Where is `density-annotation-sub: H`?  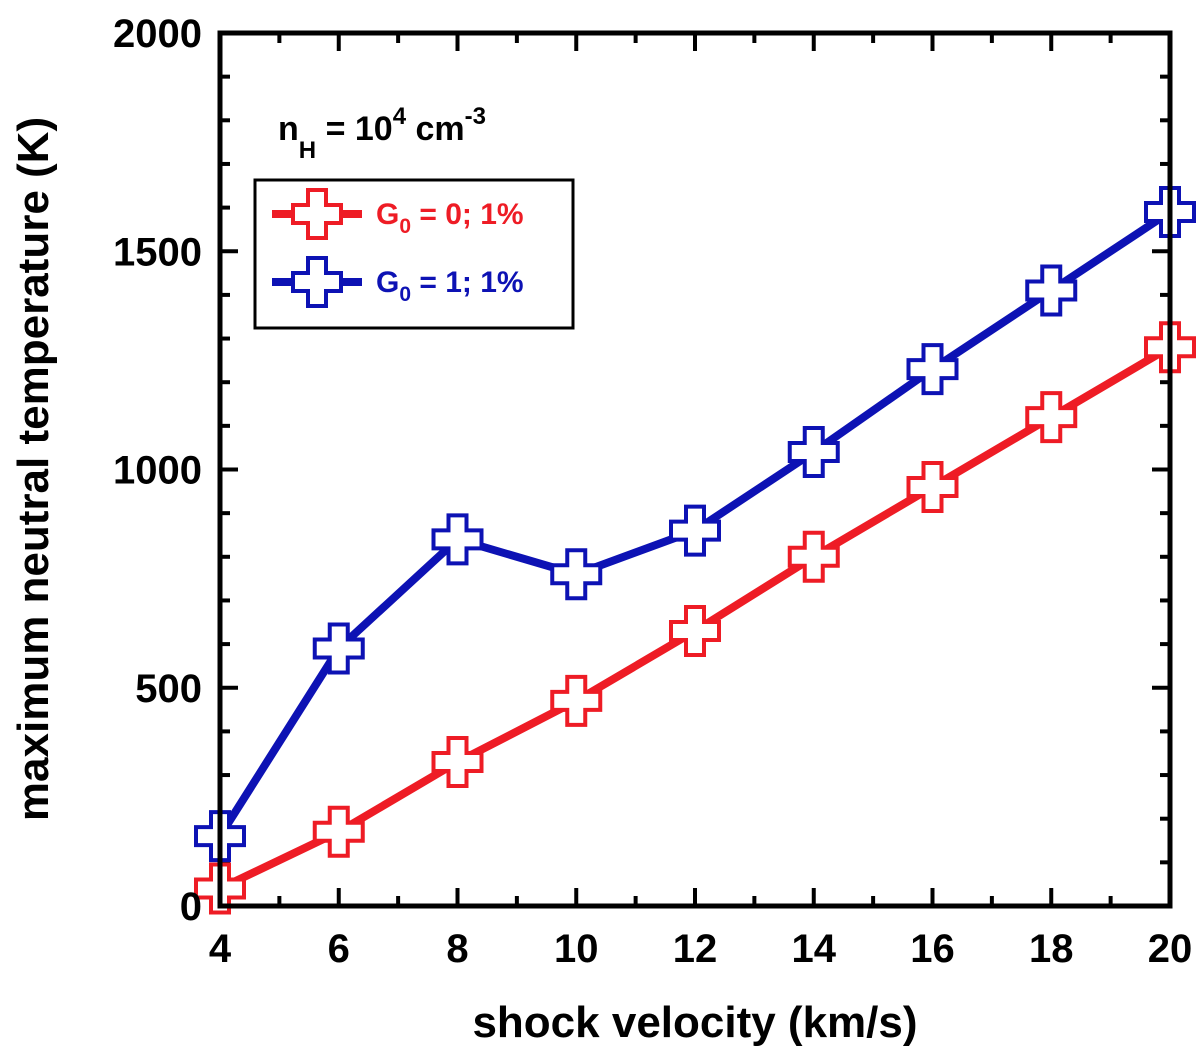
density-annotation-sub: H is located at coordinates (307, 150).